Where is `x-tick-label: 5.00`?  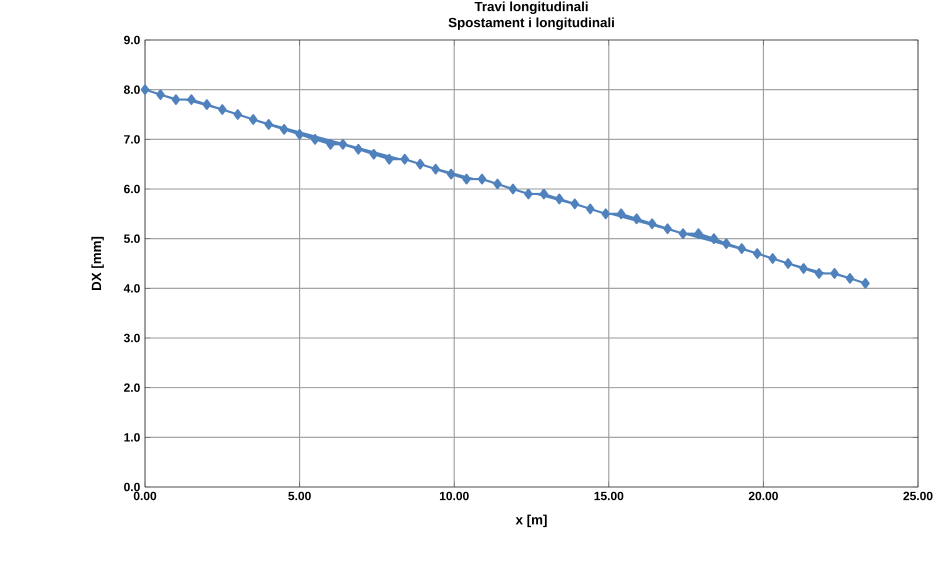 x-tick-label: 5.00 is located at coordinates (299, 496).